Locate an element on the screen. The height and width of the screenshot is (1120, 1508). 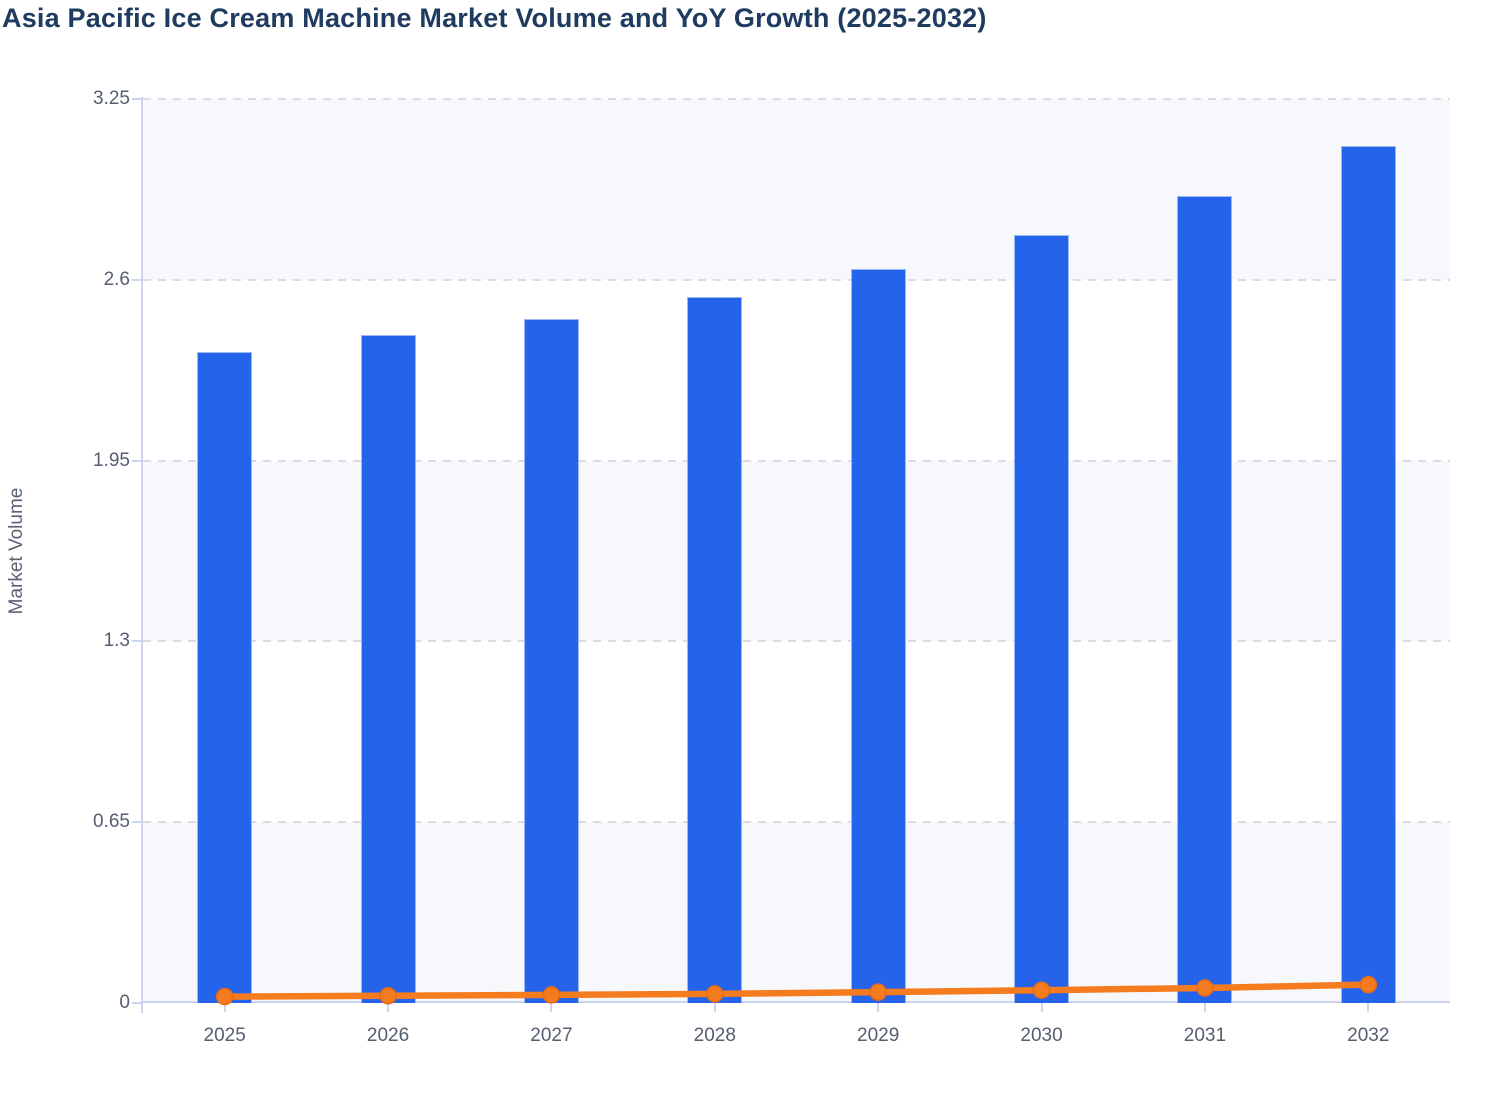
line-marker-2029 is located at coordinates (878, 992).